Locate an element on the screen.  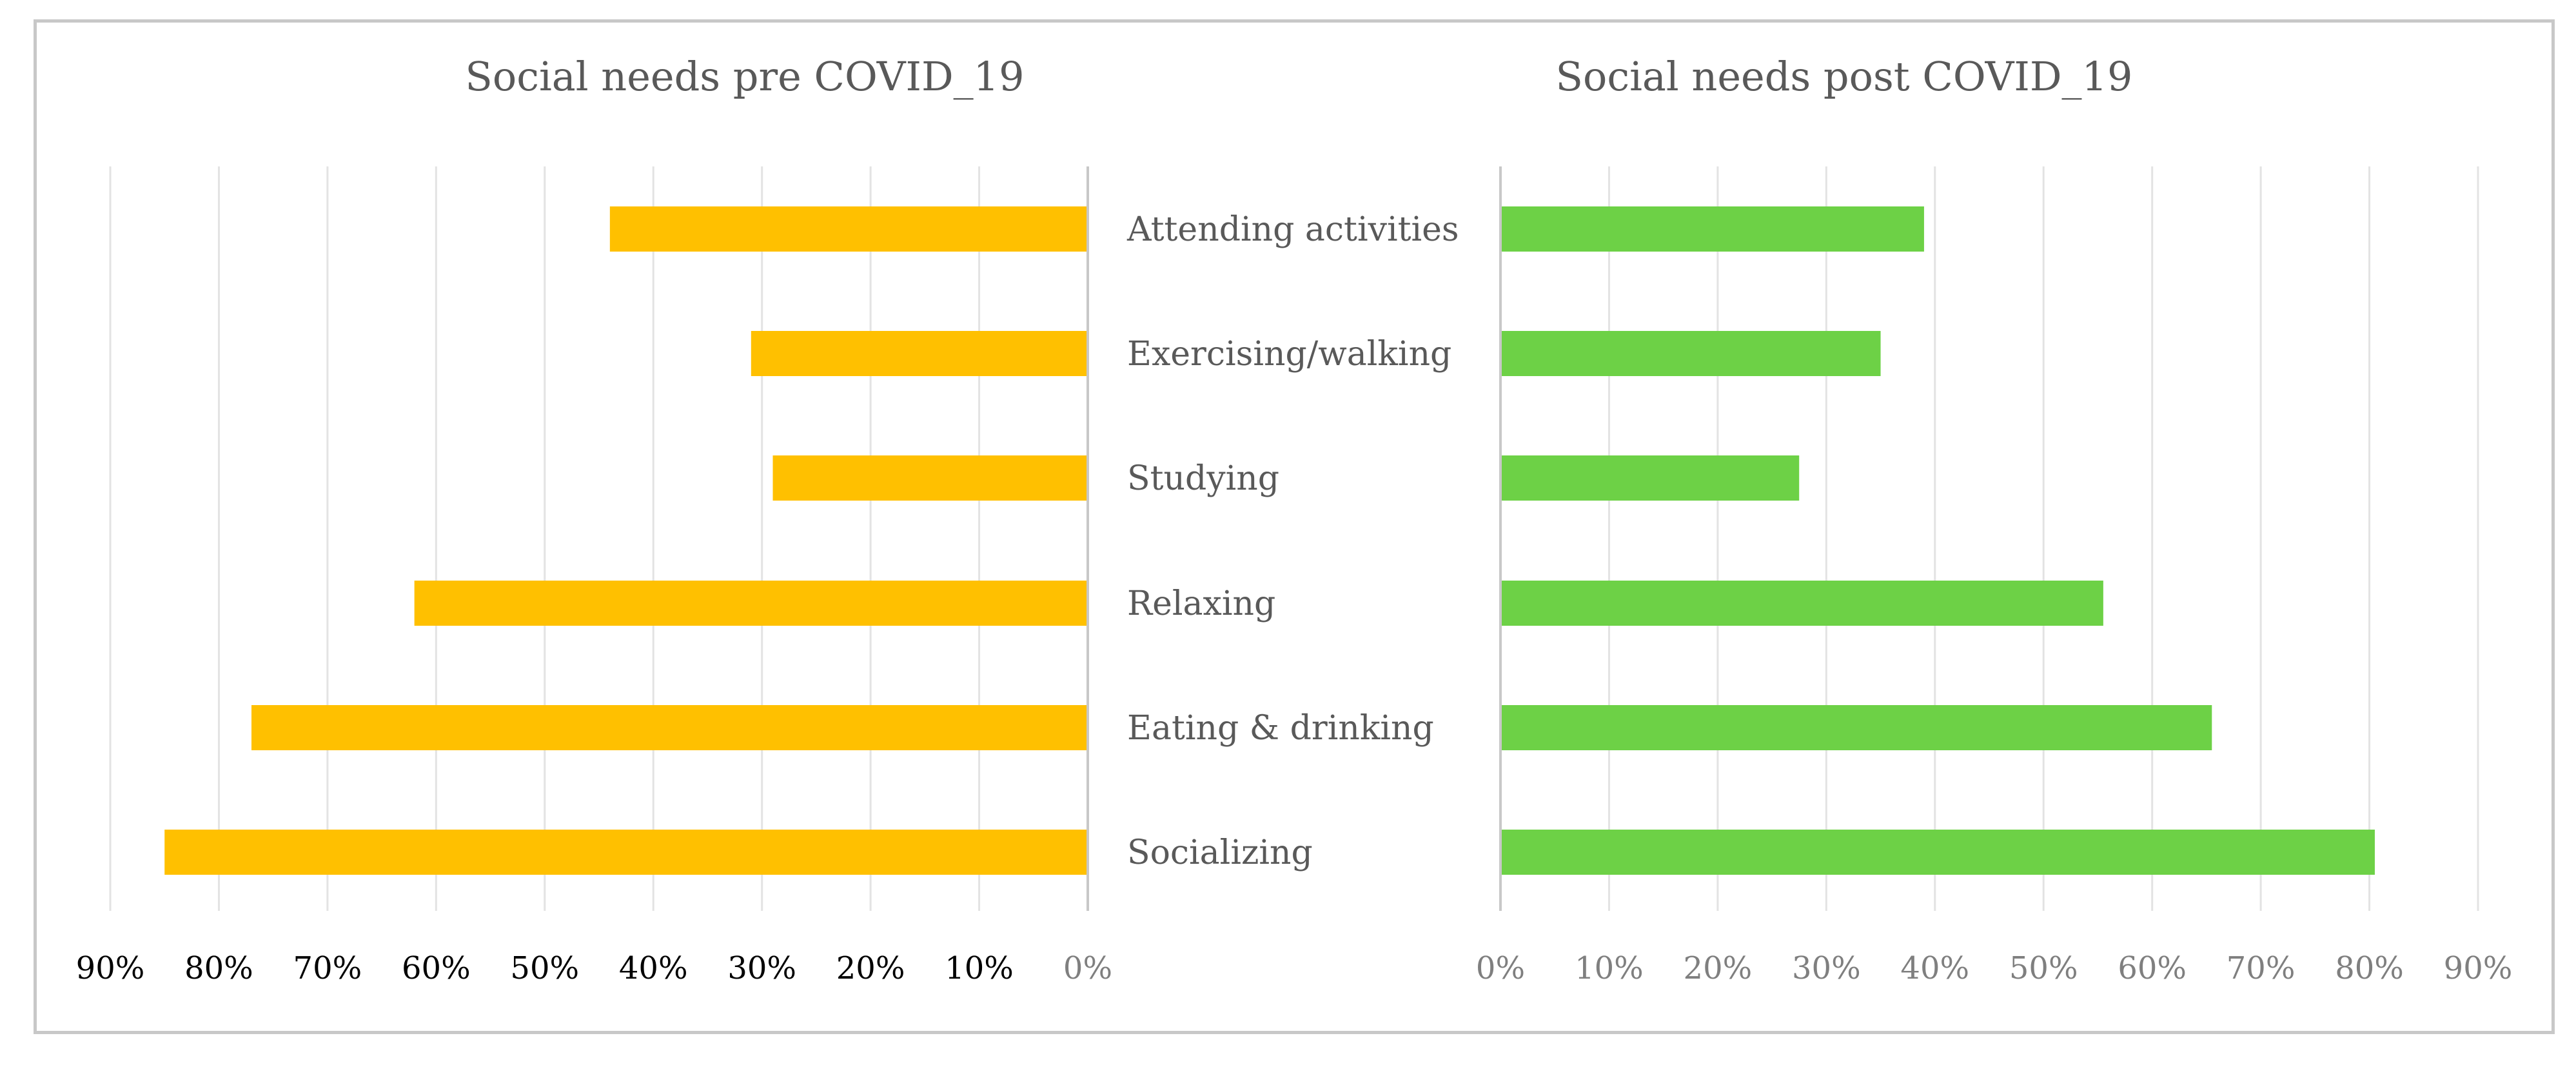
chart-title-pre: Social needs pre COVID_19 is located at coordinates (745, 76).